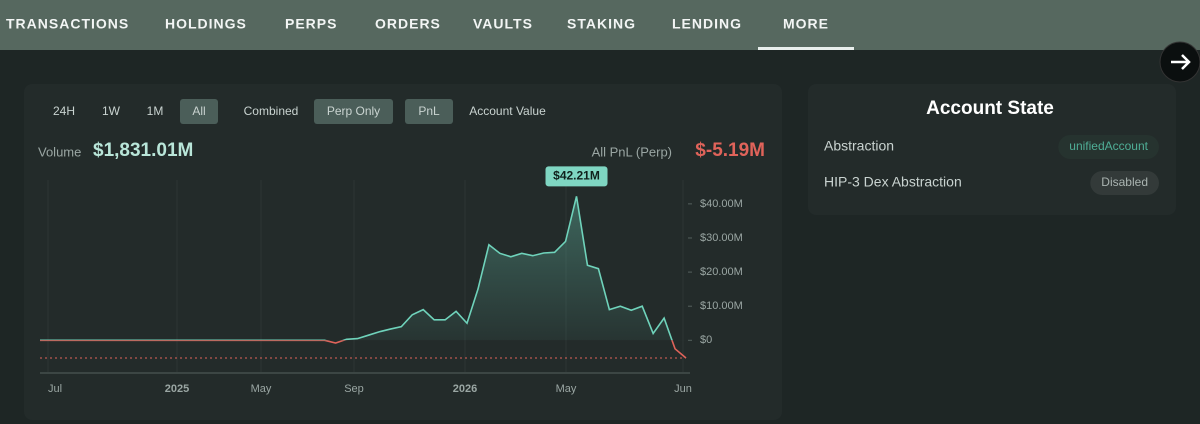  I want to click on next-arrow, so click(1181, 62).